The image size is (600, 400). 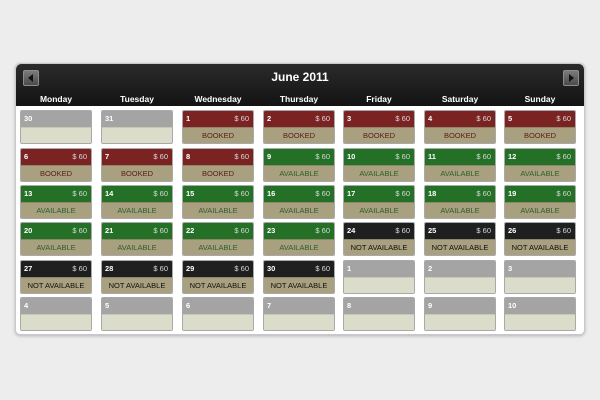 I want to click on weekday-sunday: Sunday, so click(x=540, y=99).